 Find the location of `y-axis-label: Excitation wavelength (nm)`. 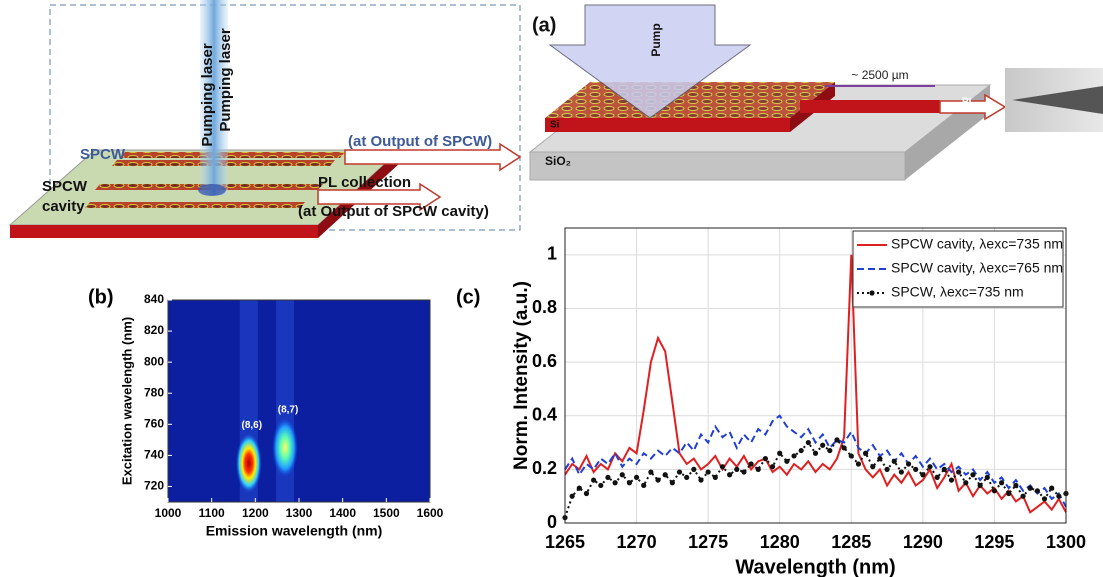

y-axis-label: Excitation wavelength (nm) is located at coordinates (126, 401).